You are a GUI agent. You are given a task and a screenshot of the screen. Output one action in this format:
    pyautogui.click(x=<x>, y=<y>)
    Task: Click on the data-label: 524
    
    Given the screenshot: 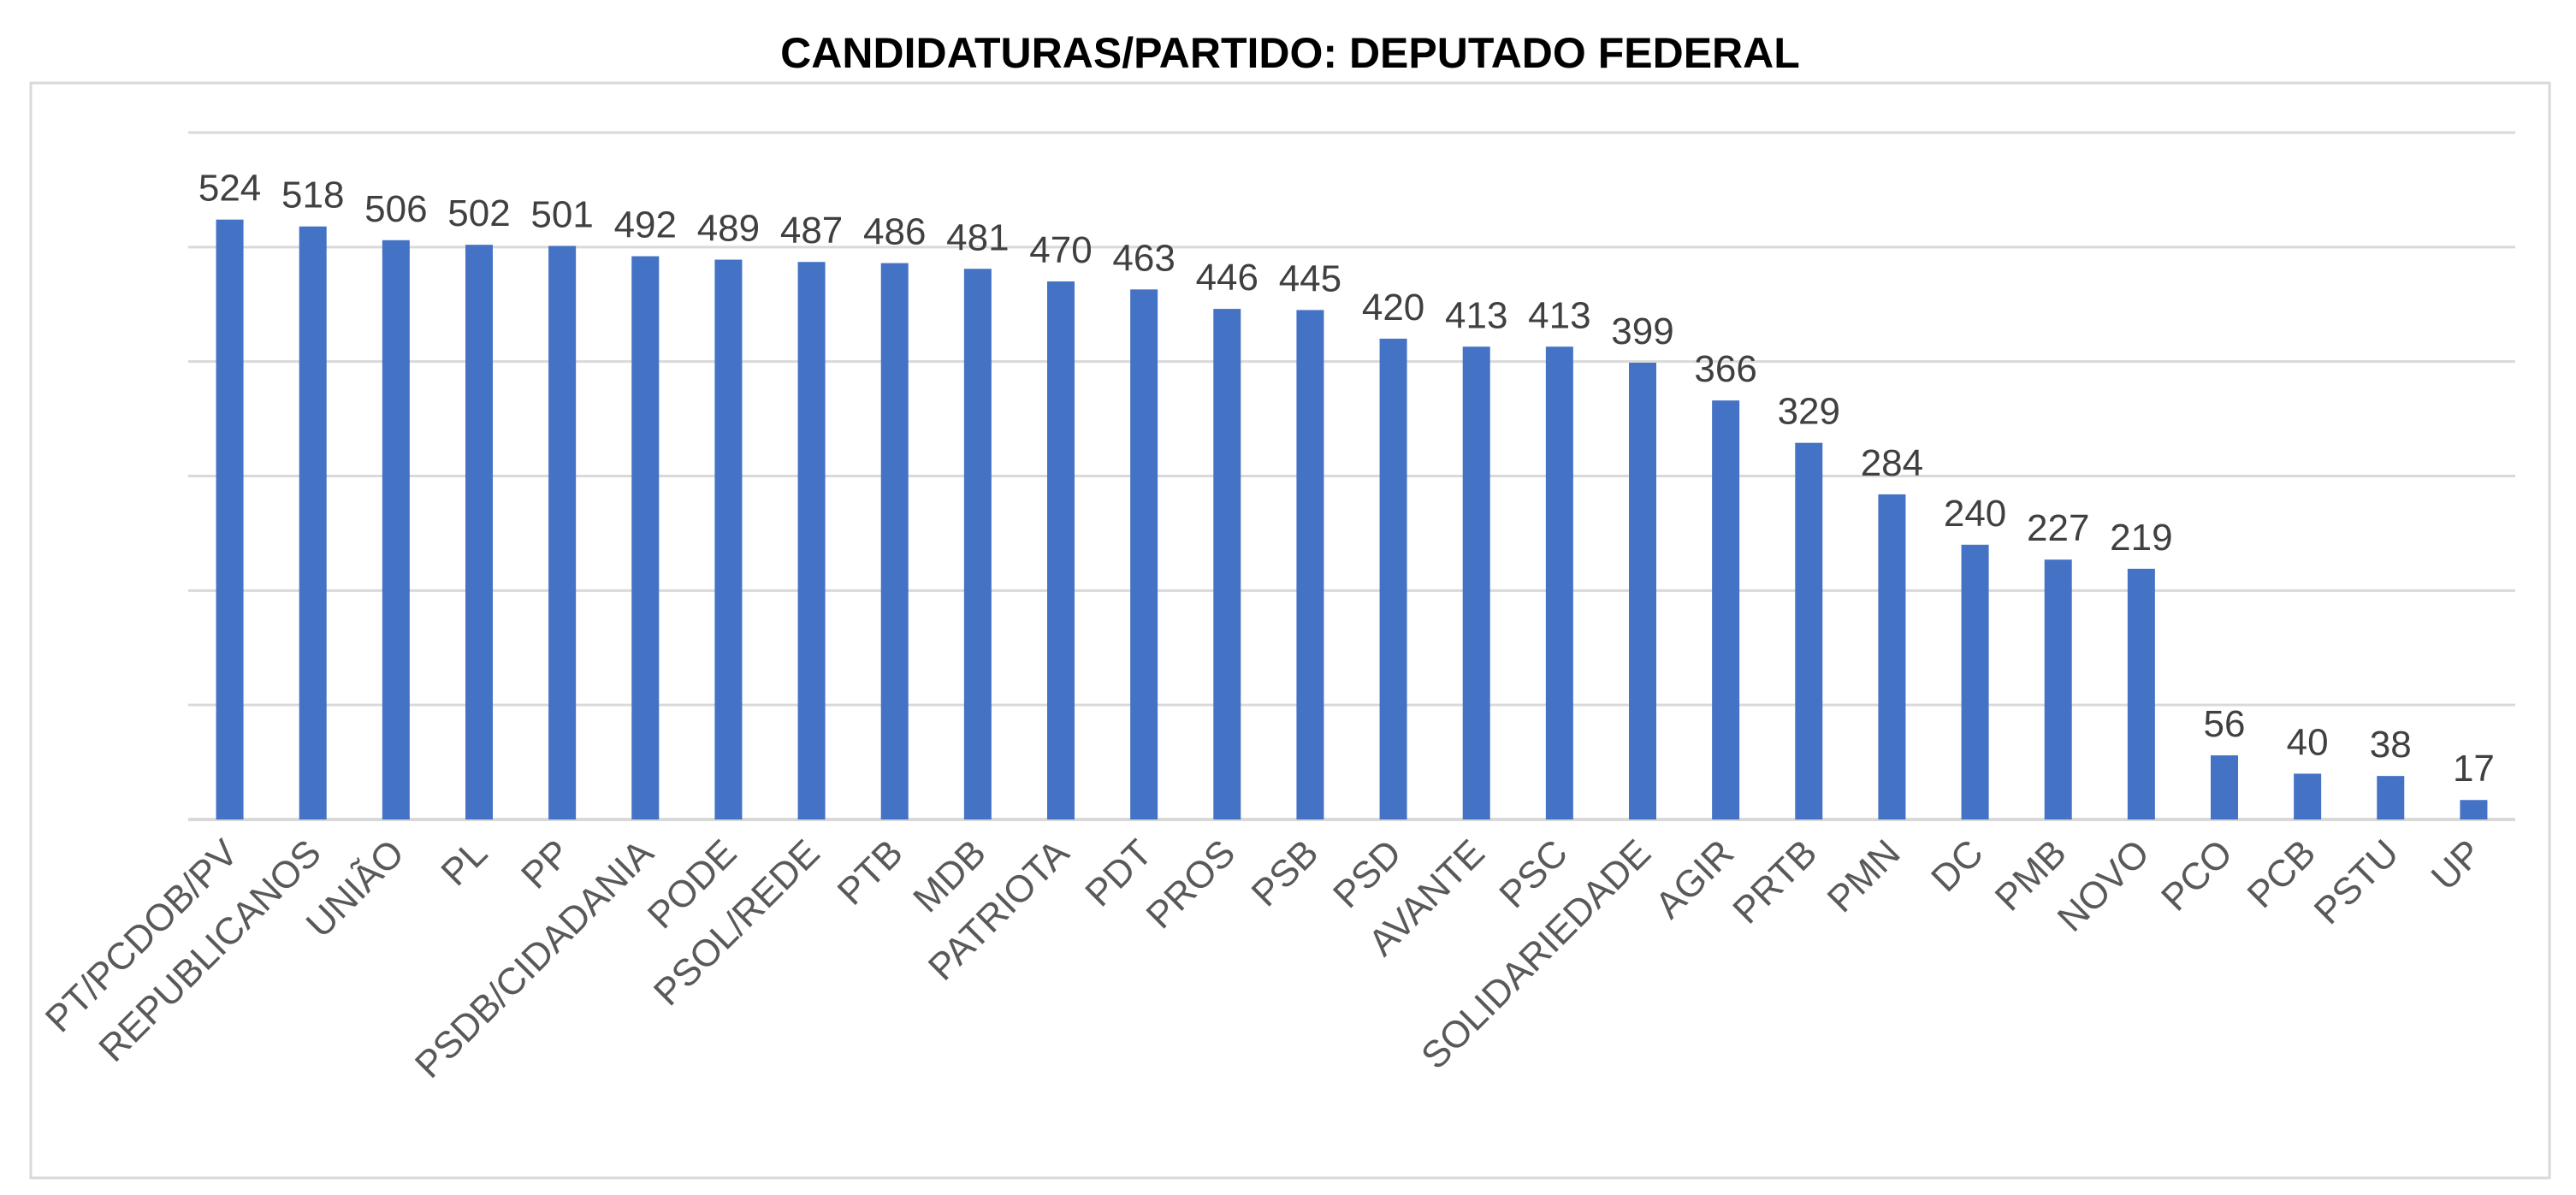 What is the action you would take?
    pyautogui.click(x=229, y=189)
    